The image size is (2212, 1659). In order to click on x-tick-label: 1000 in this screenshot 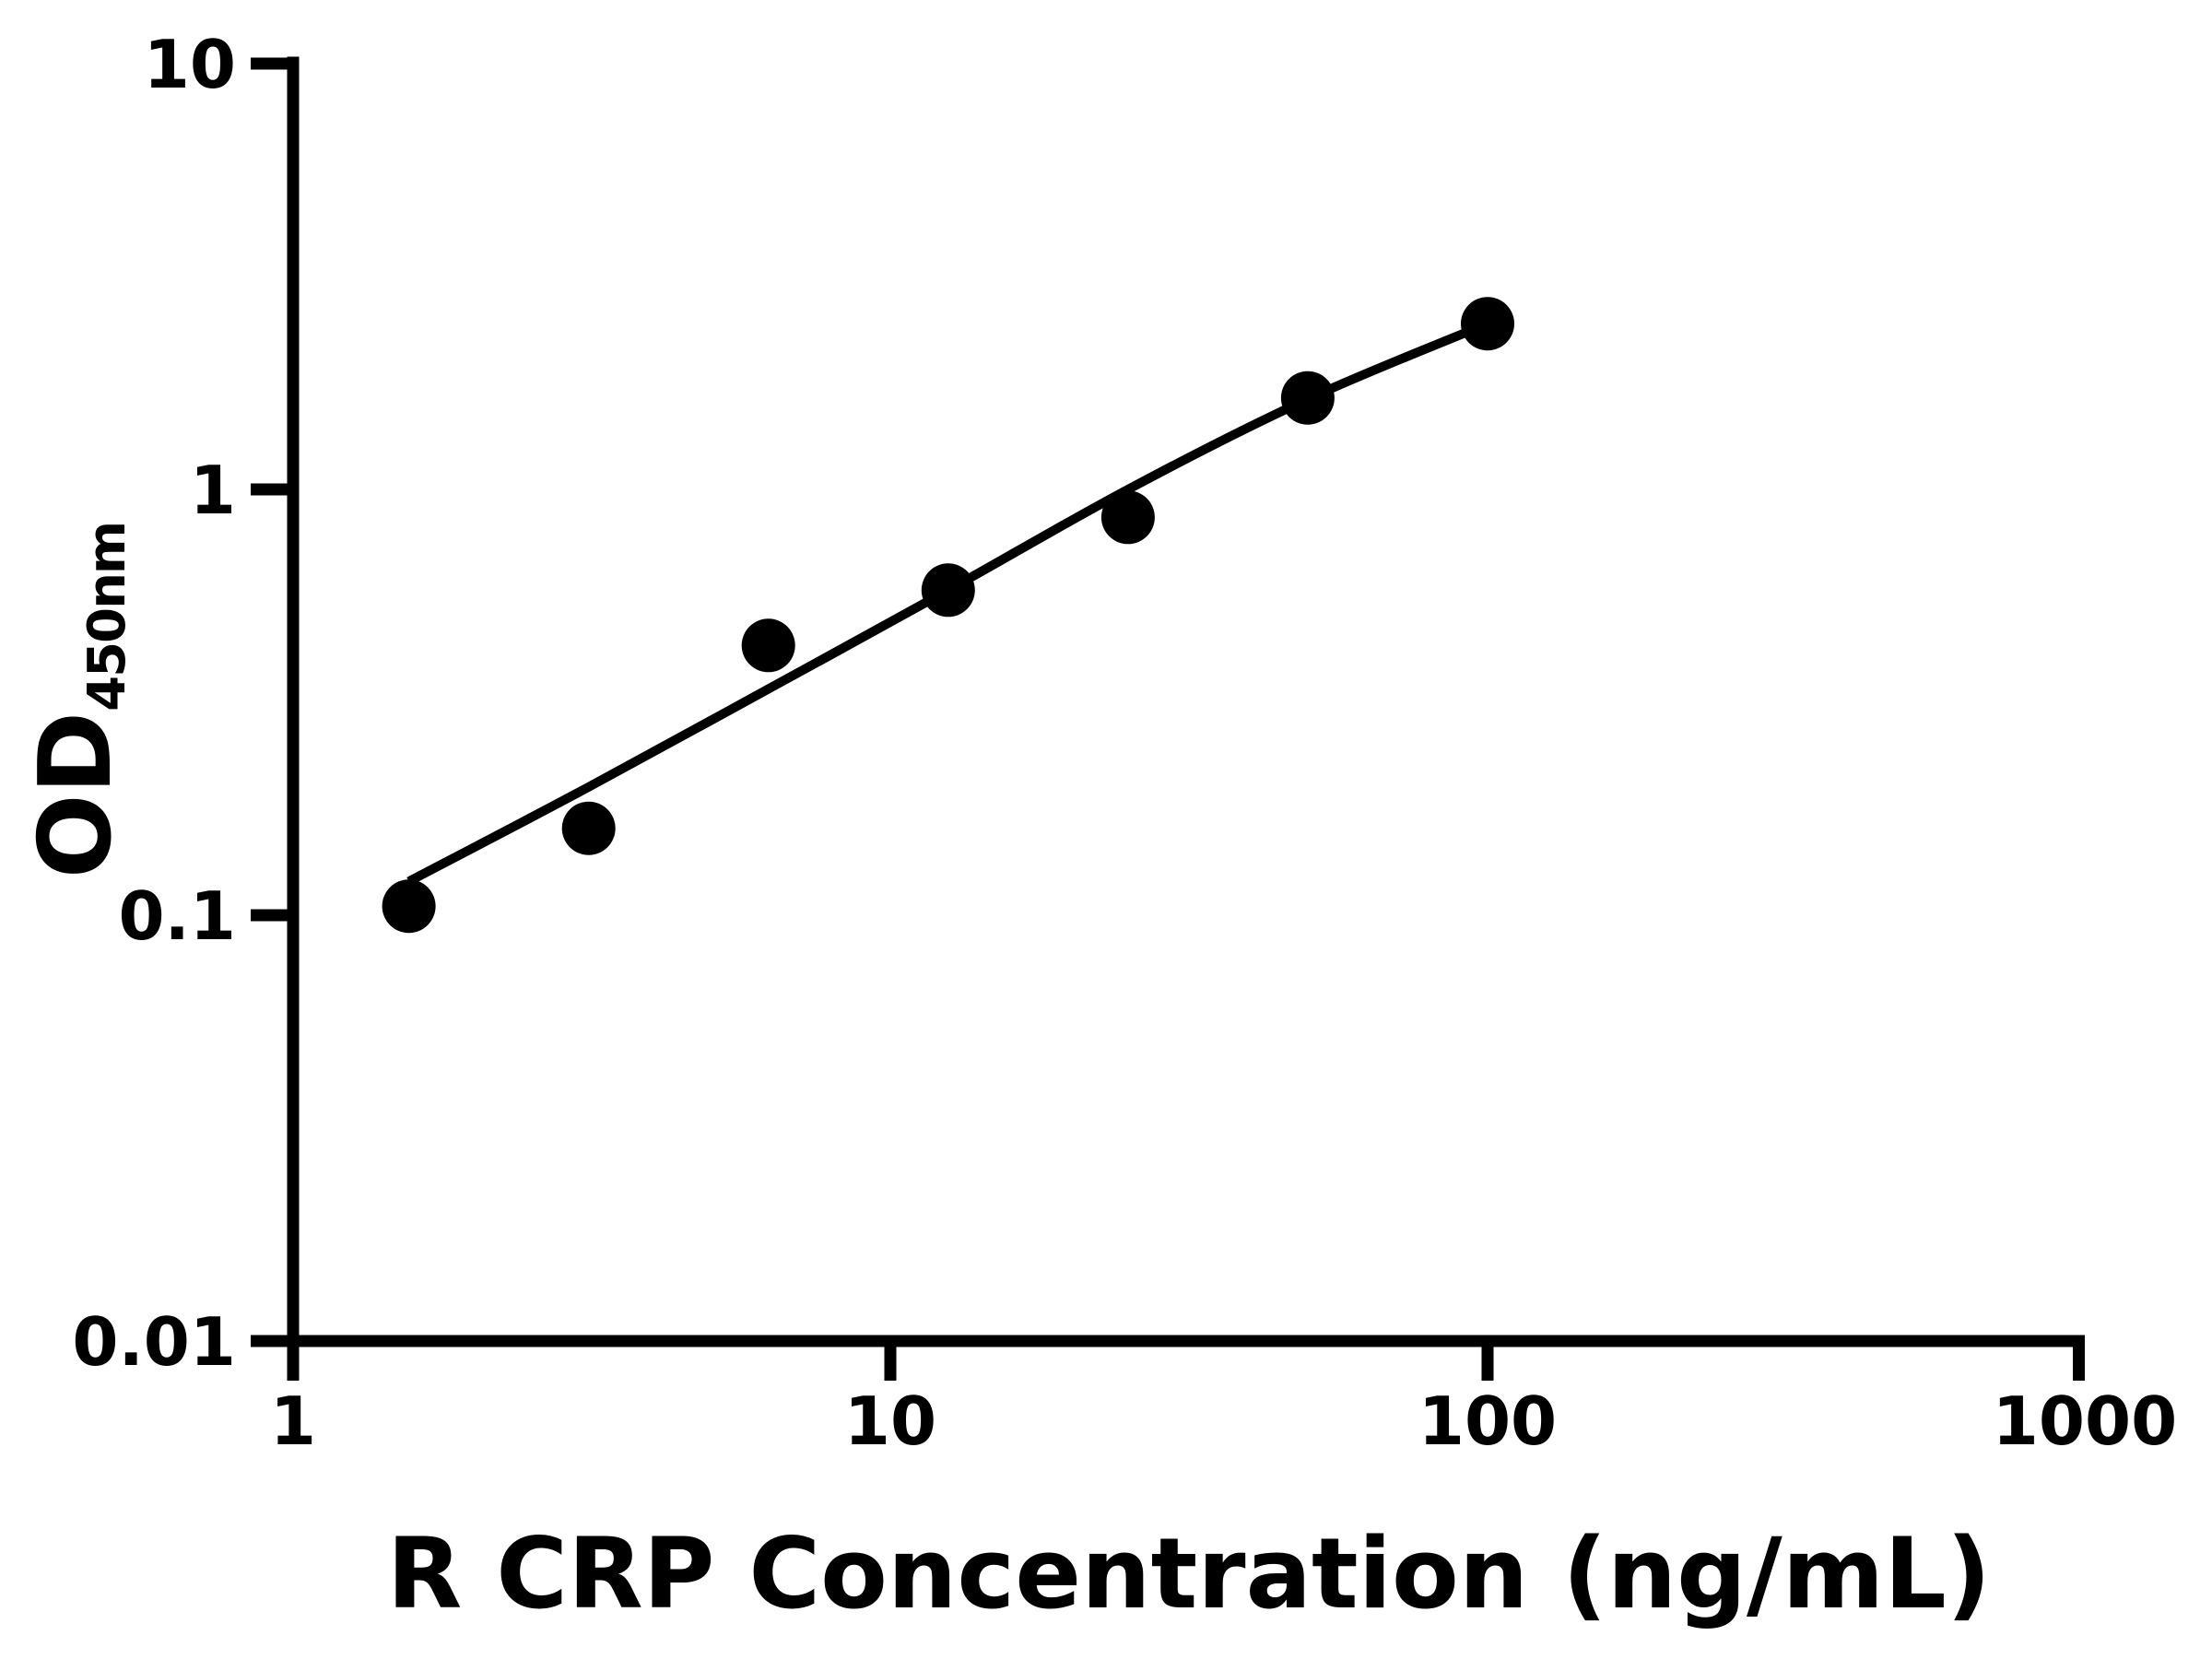, I will do `click(2085, 1421)`.